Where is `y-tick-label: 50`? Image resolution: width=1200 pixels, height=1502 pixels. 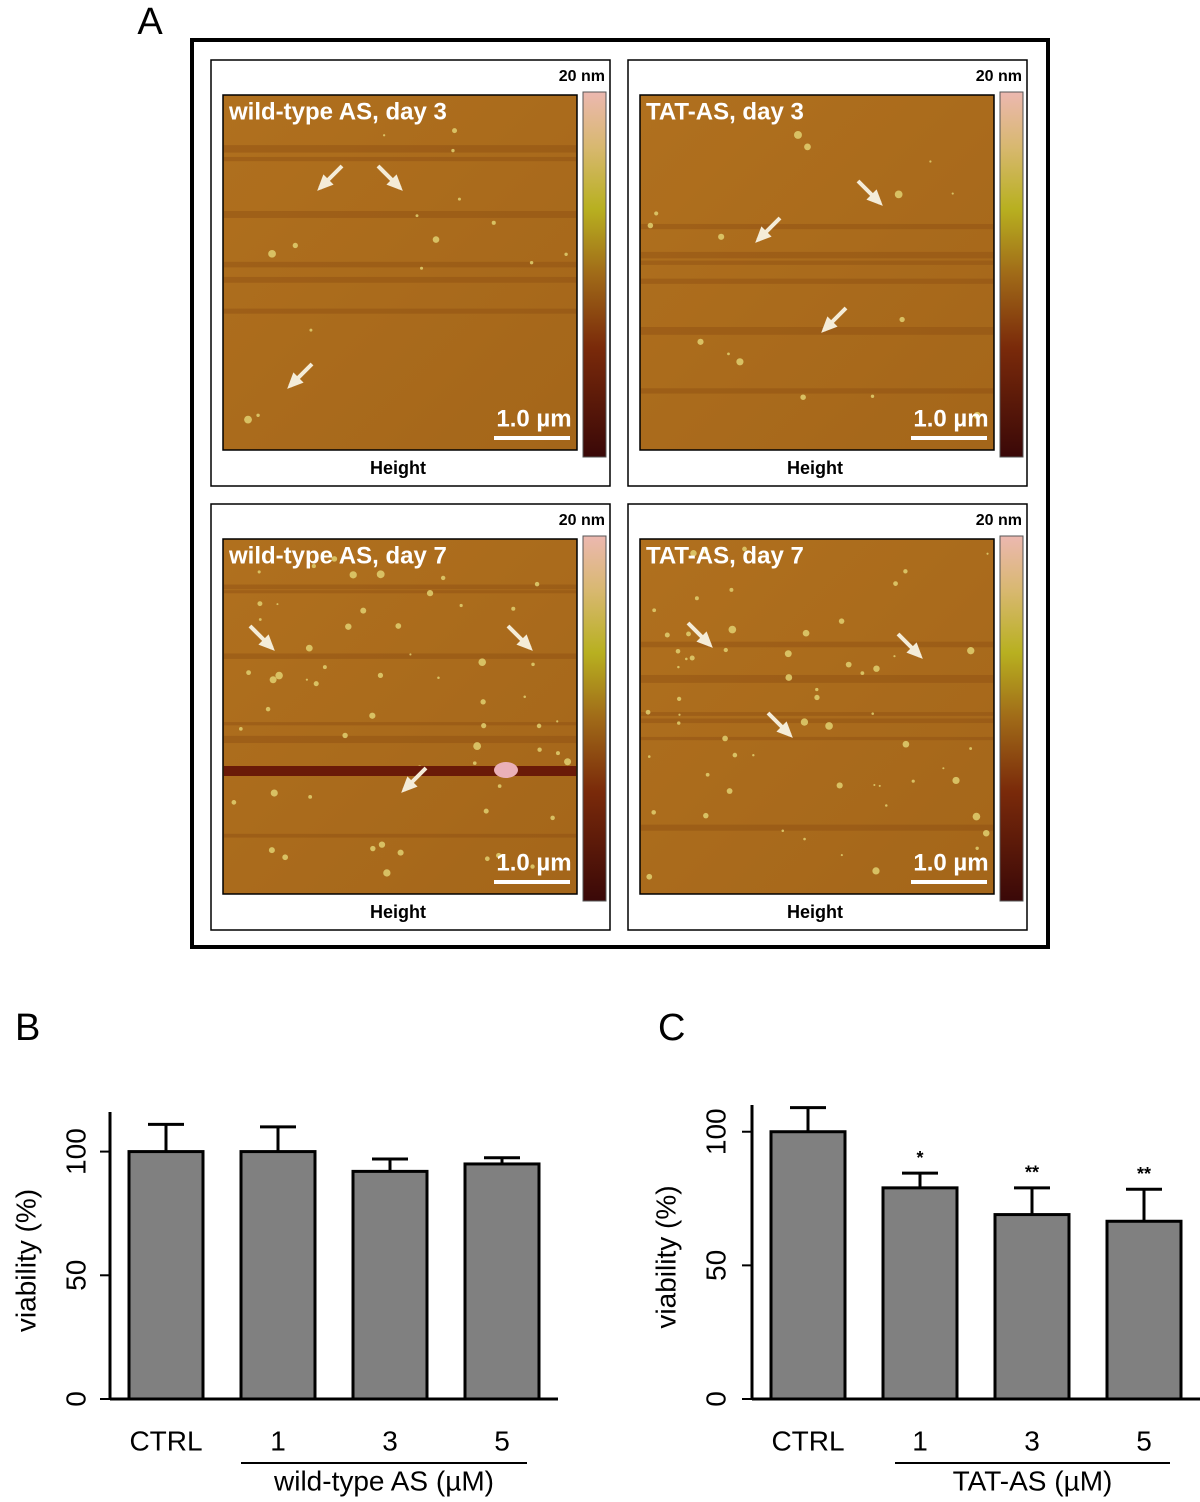 y-tick-label: 50 is located at coordinates (75, 1275).